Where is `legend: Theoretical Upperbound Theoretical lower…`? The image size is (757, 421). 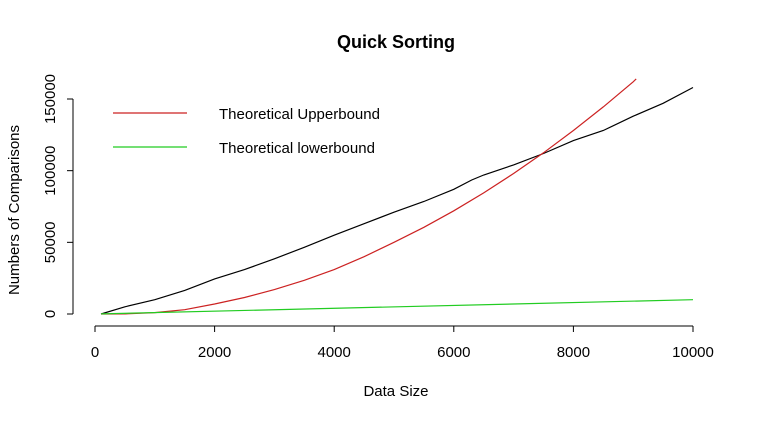 legend: Theoretical Upperbound Theoretical lower… is located at coordinates (246, 131).